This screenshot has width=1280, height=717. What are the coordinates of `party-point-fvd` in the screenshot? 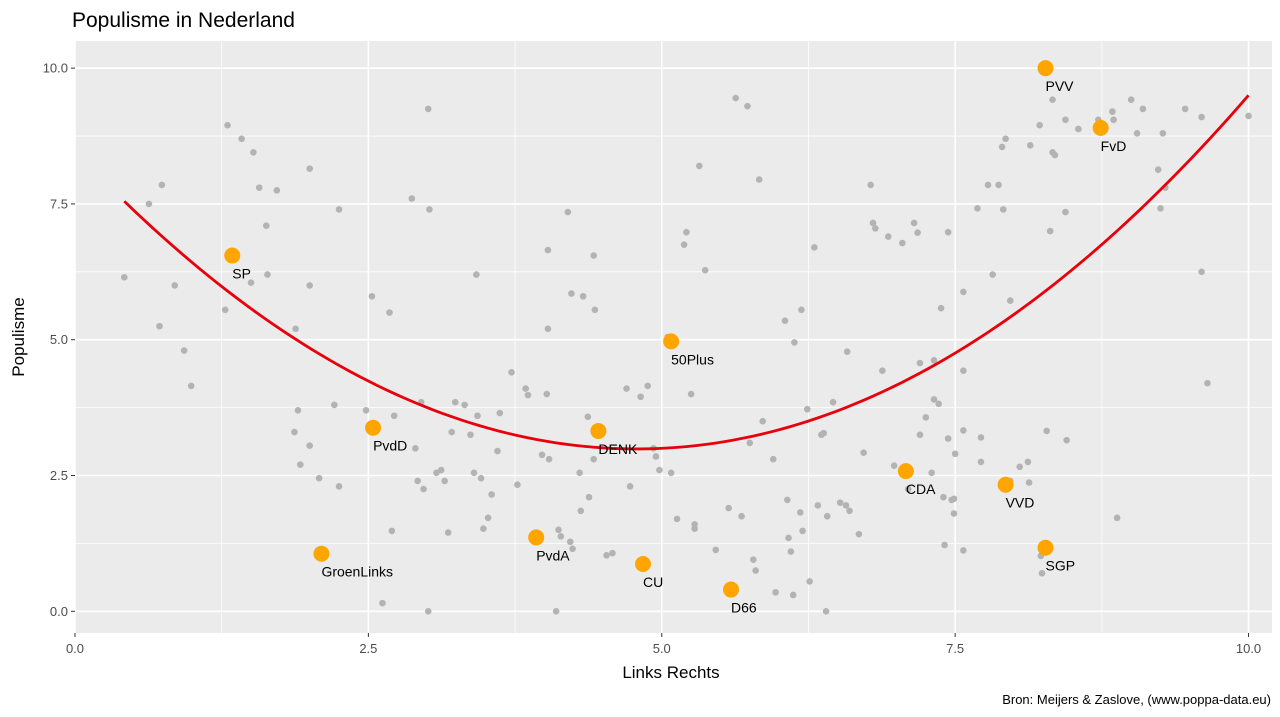 It's located at (1100, 127).